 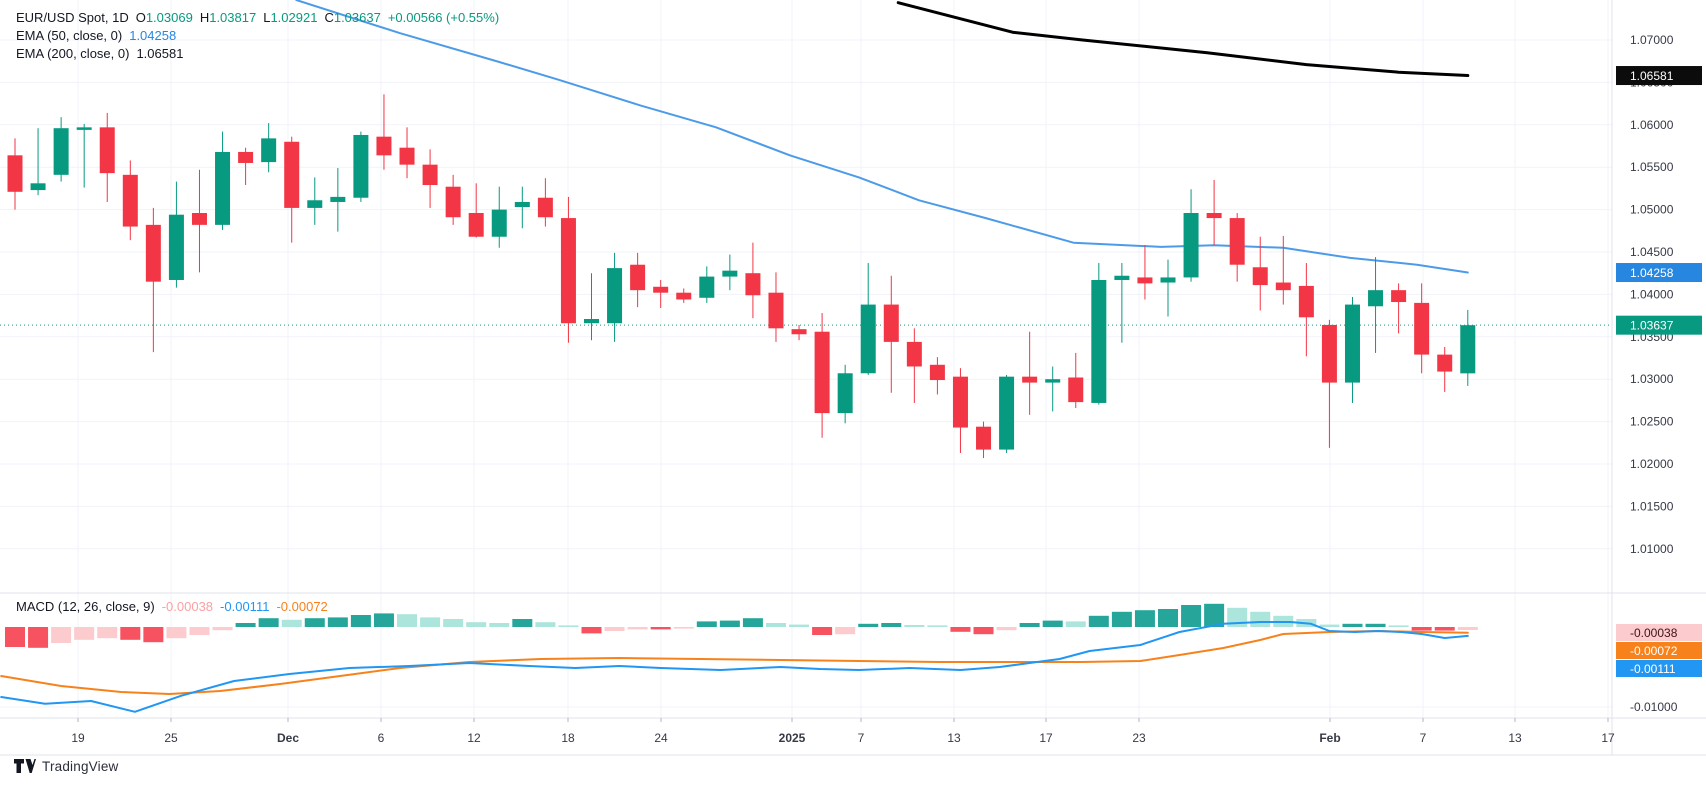 I want to click on symbol-title: EUR/USD Spot, 1D, so click(x=72, y=17).